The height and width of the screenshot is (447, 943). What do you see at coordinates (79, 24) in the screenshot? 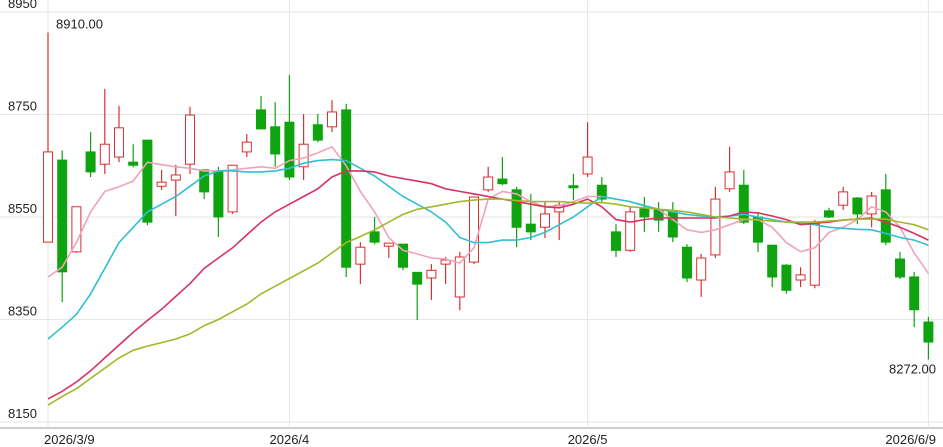
I see `max-annotation: 8910.00` at bounding box center [79, 24].